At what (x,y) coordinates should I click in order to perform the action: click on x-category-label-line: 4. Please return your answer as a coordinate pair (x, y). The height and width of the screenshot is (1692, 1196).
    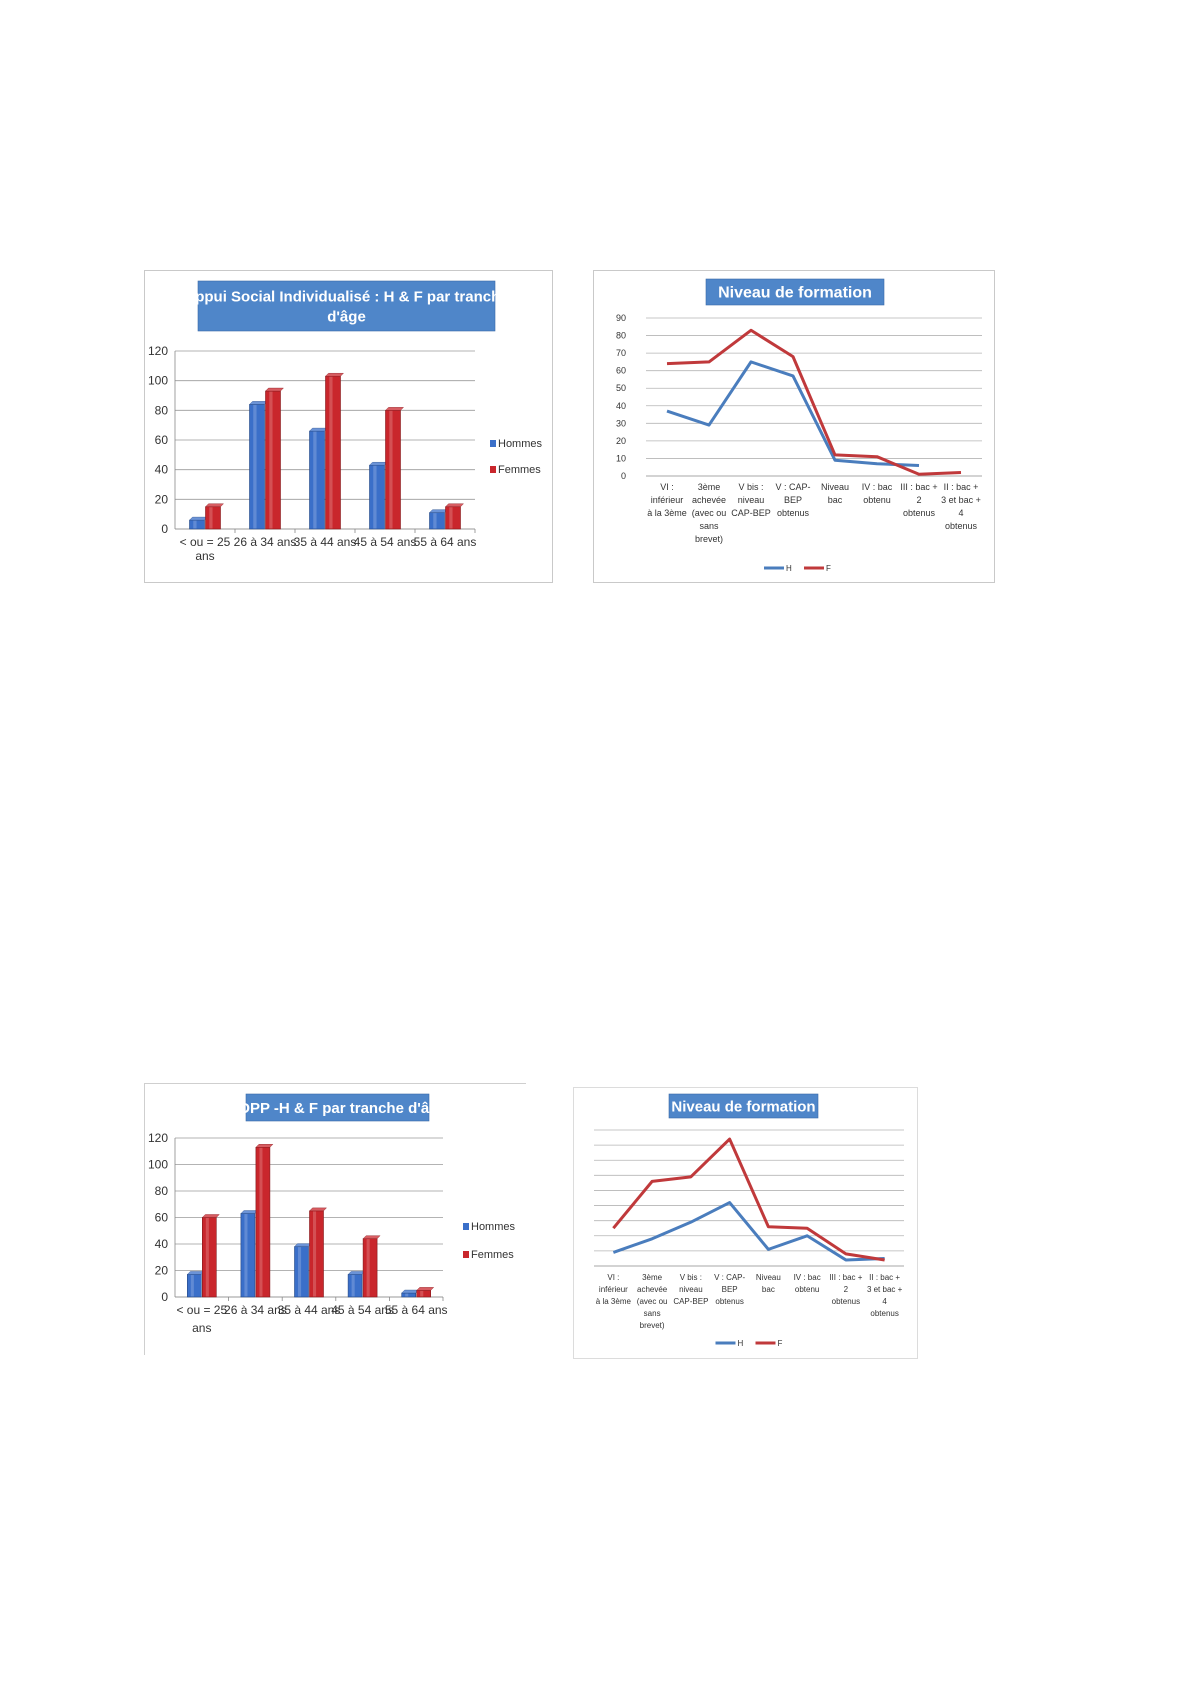
    Looking at the image, I should click on (960, 513).